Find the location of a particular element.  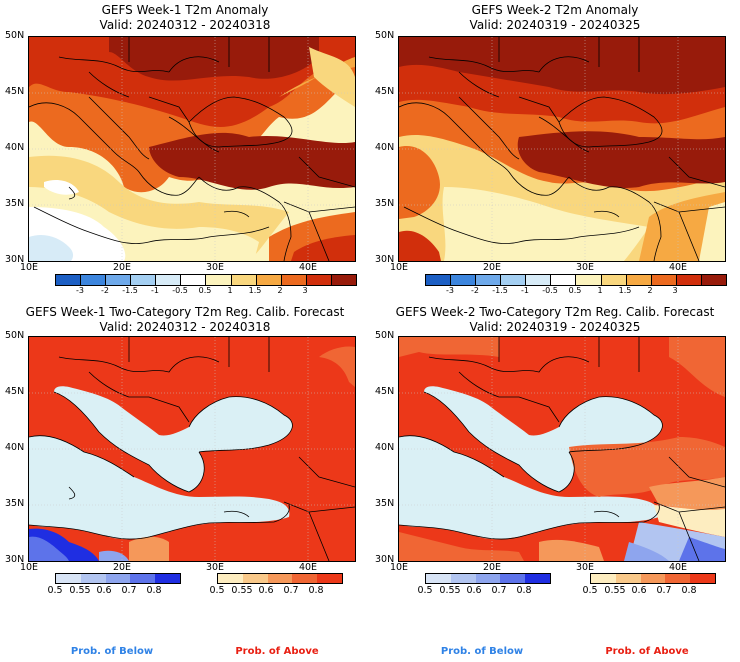

panel-4-valid: Valid: 20240319 - 20240325 is located at coordinates (555, 327).